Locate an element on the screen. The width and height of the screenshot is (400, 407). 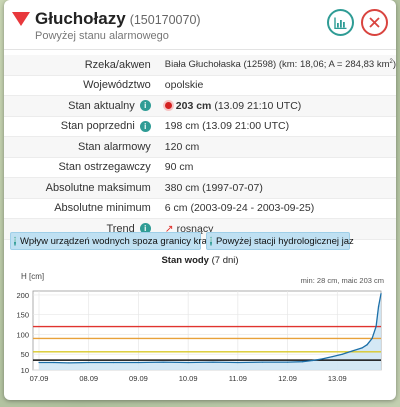
trend-up-arrow-icon: ↗ is located at coordinates (169, 228).